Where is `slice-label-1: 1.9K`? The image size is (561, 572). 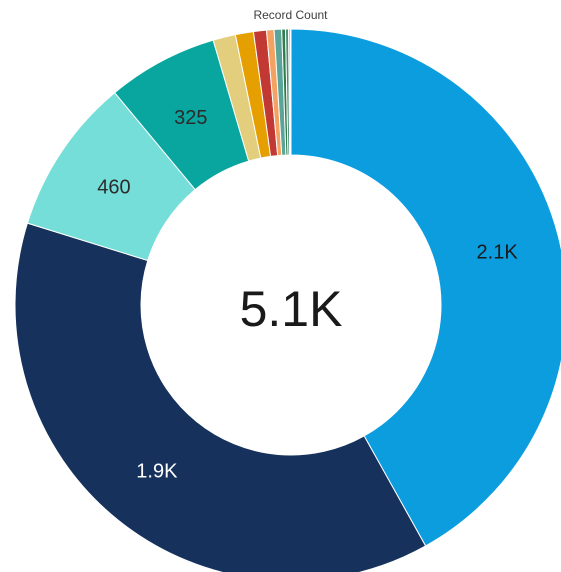
slice-label-1: 1.9K is located at coordinates (157, 471).